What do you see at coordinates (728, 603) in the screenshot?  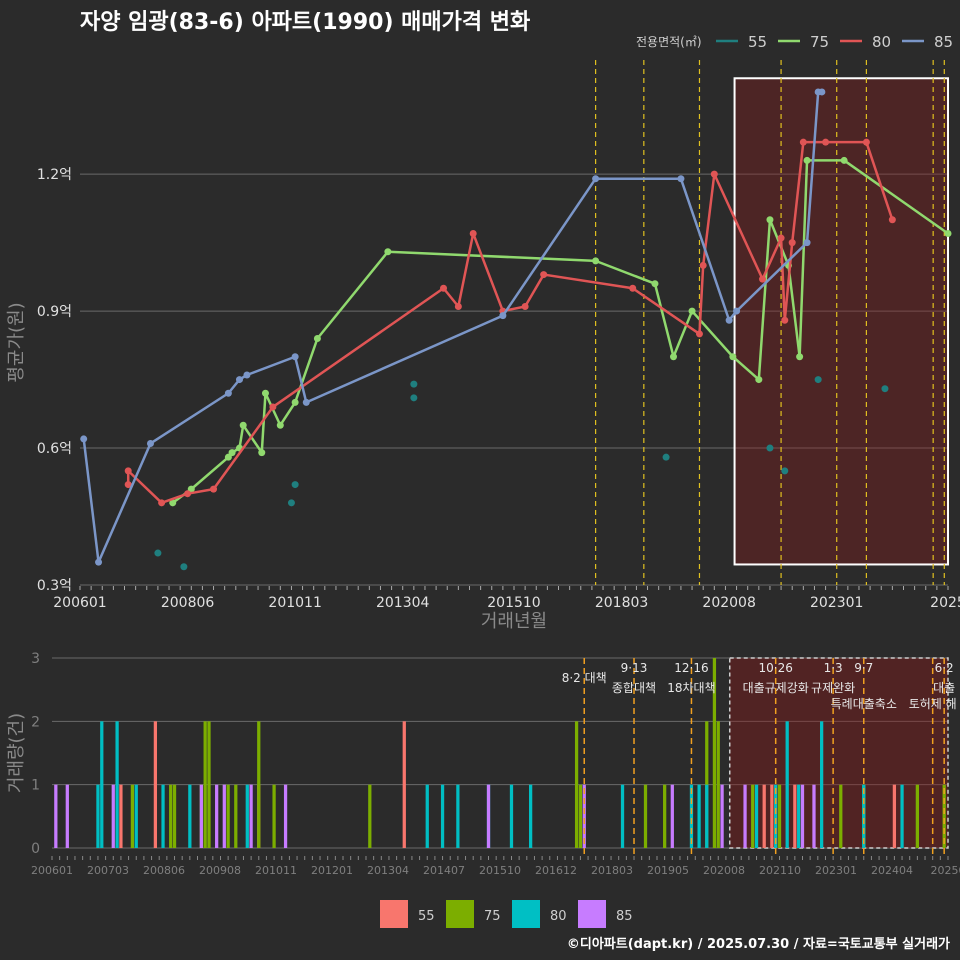 I see `x-tick-label: 202008` at bounding box center [728, 603].